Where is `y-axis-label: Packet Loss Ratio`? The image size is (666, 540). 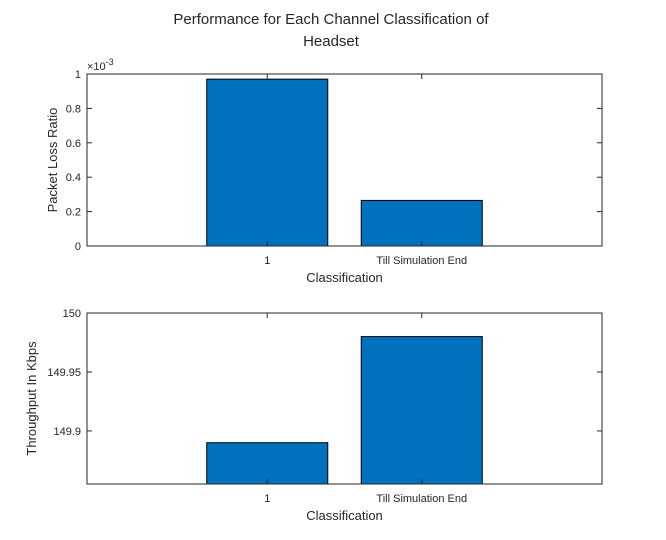 y-axis-label: Packet Loss Ratio is located at coordinates (52, 160).